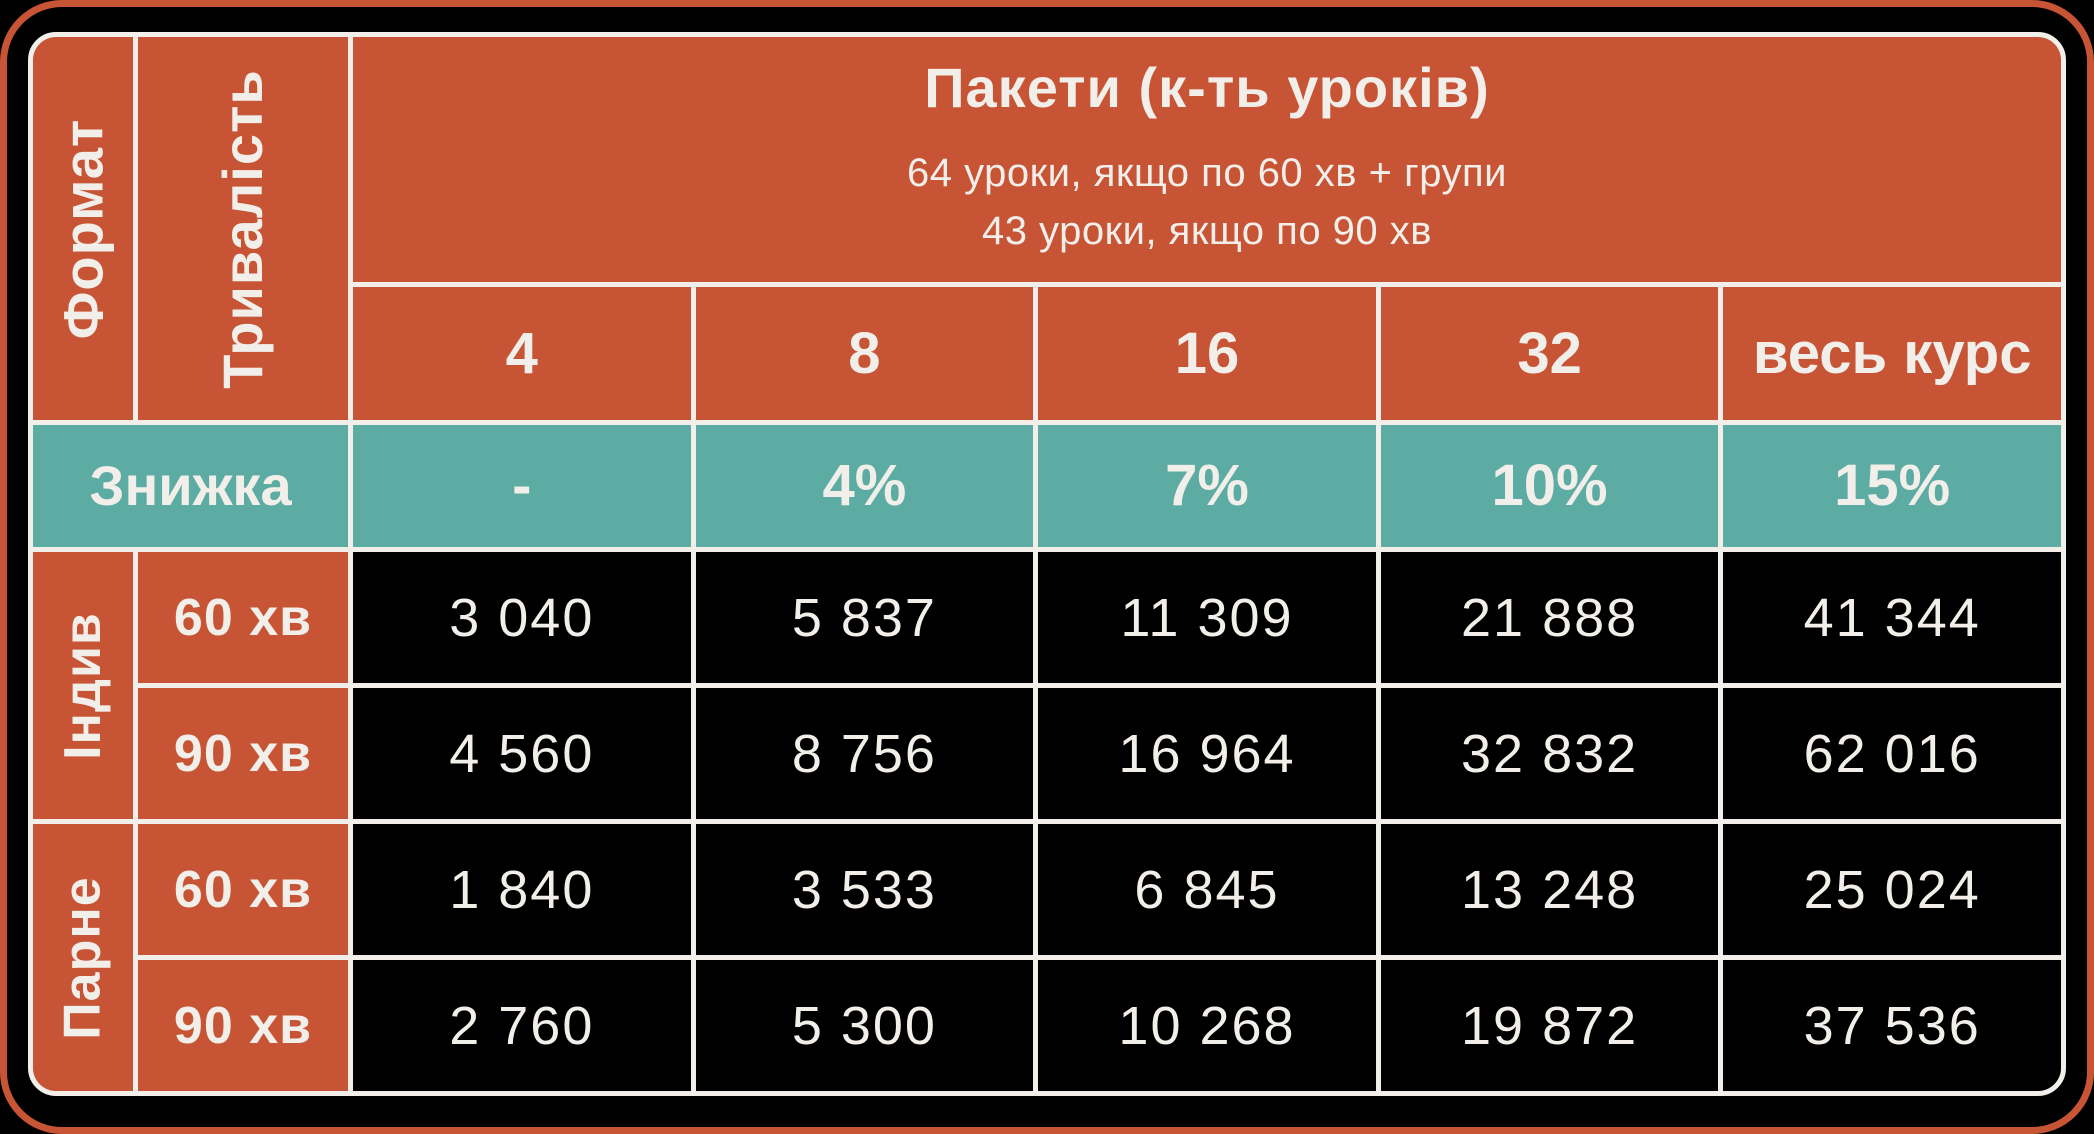 Image resolution: width=2094 pixels, height=1134 pixels. Describe the element at coordinates (522, 889) in the screenshot. I see `price-cell-parne-60-4: 1 840` at that location.